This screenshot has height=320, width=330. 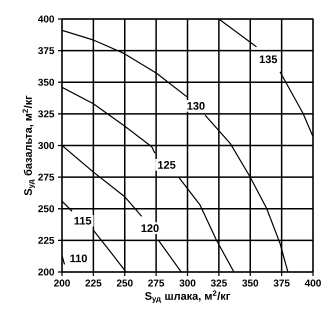 What do you see at coordinates (46, 146) in the screenshot?
I see `y-tick-label: 300` at bounding box center [46, 146].